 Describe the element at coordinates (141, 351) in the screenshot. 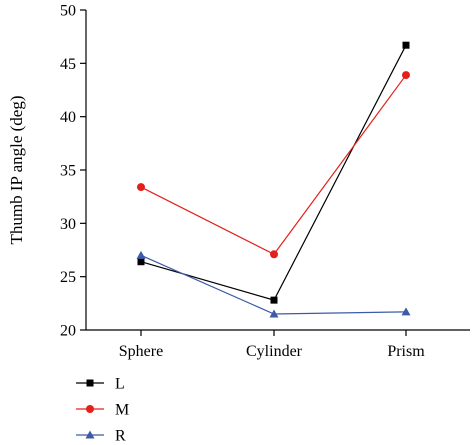

I see `x-tick-label: Sphere` at that location.